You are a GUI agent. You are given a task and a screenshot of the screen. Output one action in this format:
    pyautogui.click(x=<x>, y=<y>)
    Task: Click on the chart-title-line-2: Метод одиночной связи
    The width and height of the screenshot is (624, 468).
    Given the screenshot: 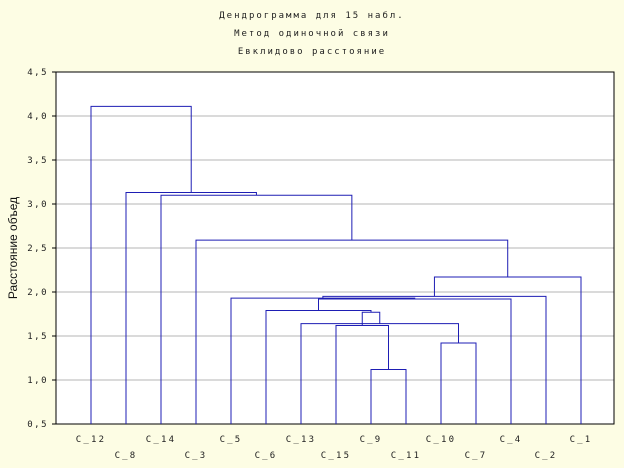 What is the action you would take?
    pyautogui.click(x=312, y=34)
    